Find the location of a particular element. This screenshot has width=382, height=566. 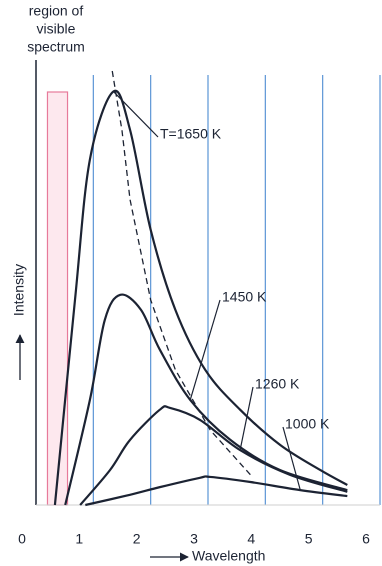

visible-label: region of visible spectrum is located at coordinates (56, 29).